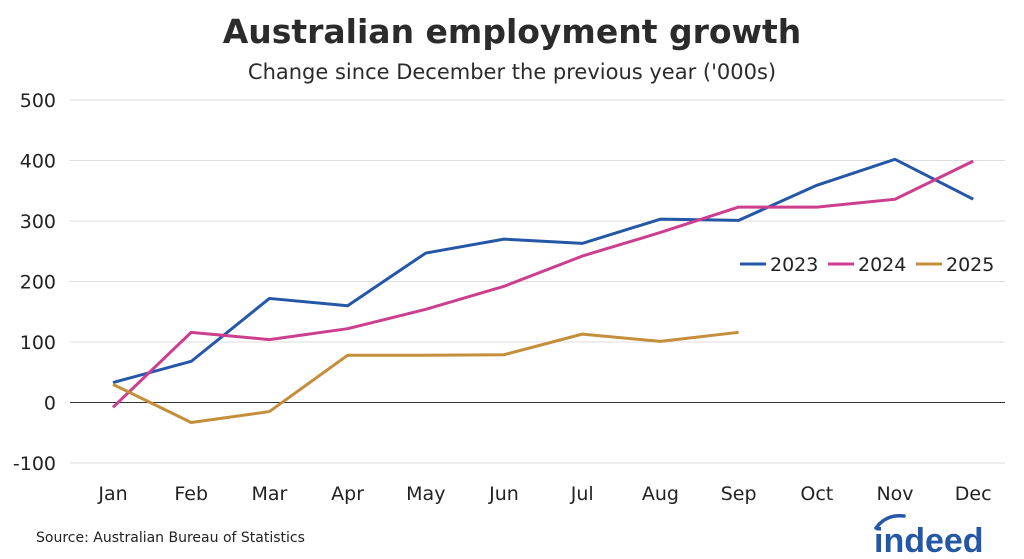 The width and height of the screenshot is (1024, 559). What do you see at coordinates (739, 494) in the screenshot?
I see `x-tick-label: Sep` at bounding box center [739, 494].